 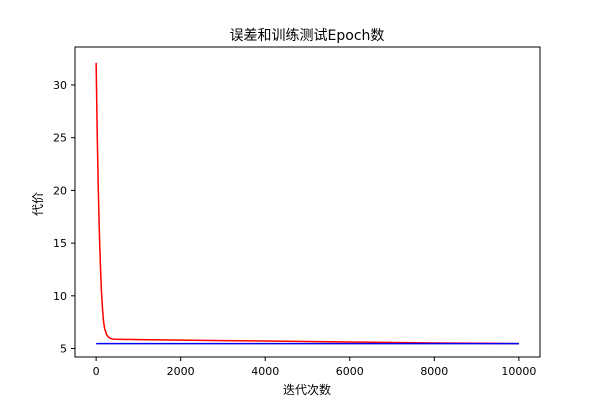 I want to click on y-tick-label: 15, so click(x=60, y=243).